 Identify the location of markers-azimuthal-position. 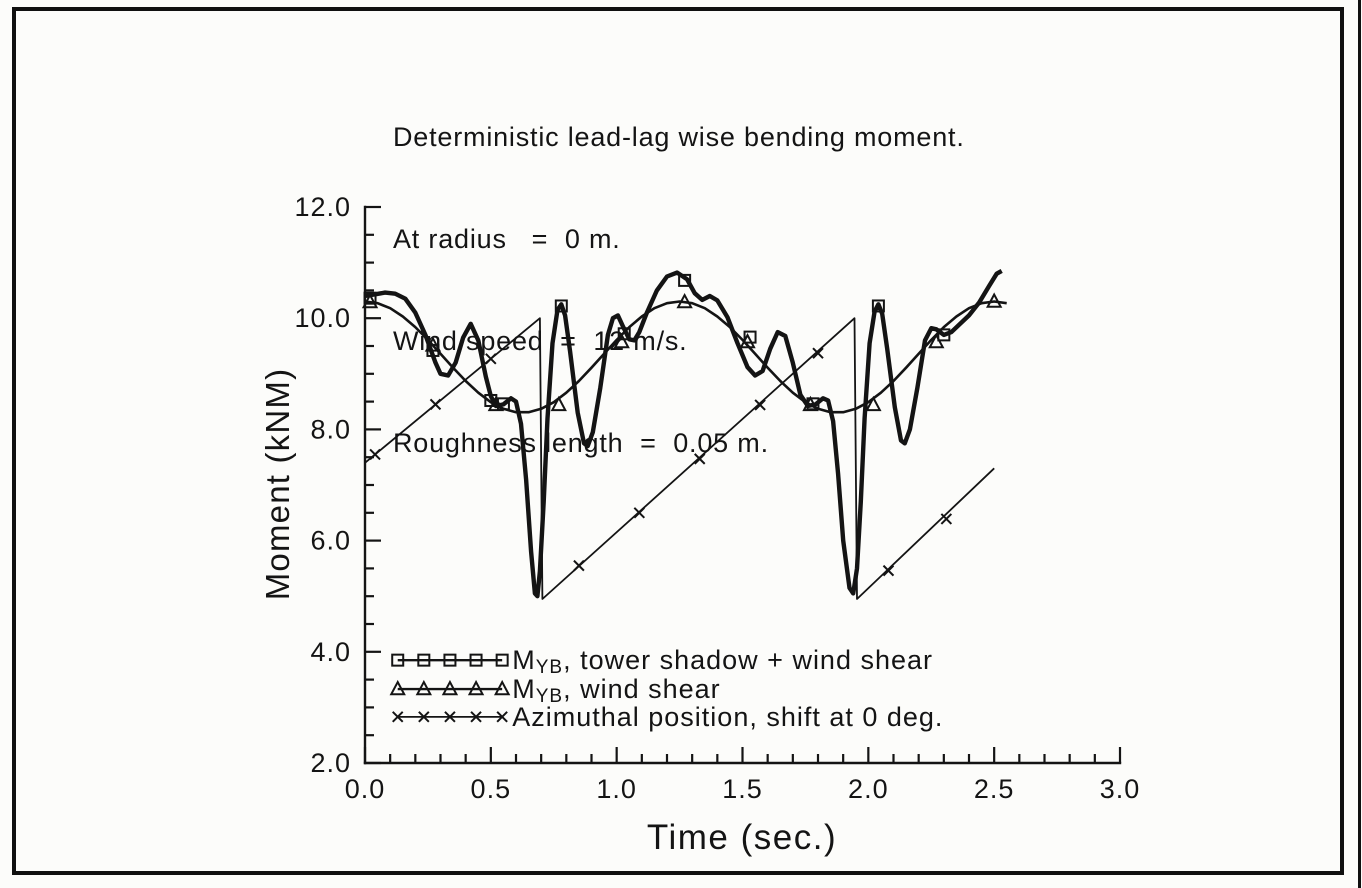
(661, 462).